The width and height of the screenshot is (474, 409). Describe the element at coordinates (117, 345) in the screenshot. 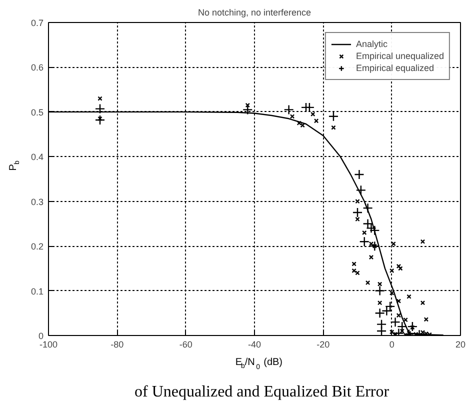

I see `x-tick-label: -80` at that location.